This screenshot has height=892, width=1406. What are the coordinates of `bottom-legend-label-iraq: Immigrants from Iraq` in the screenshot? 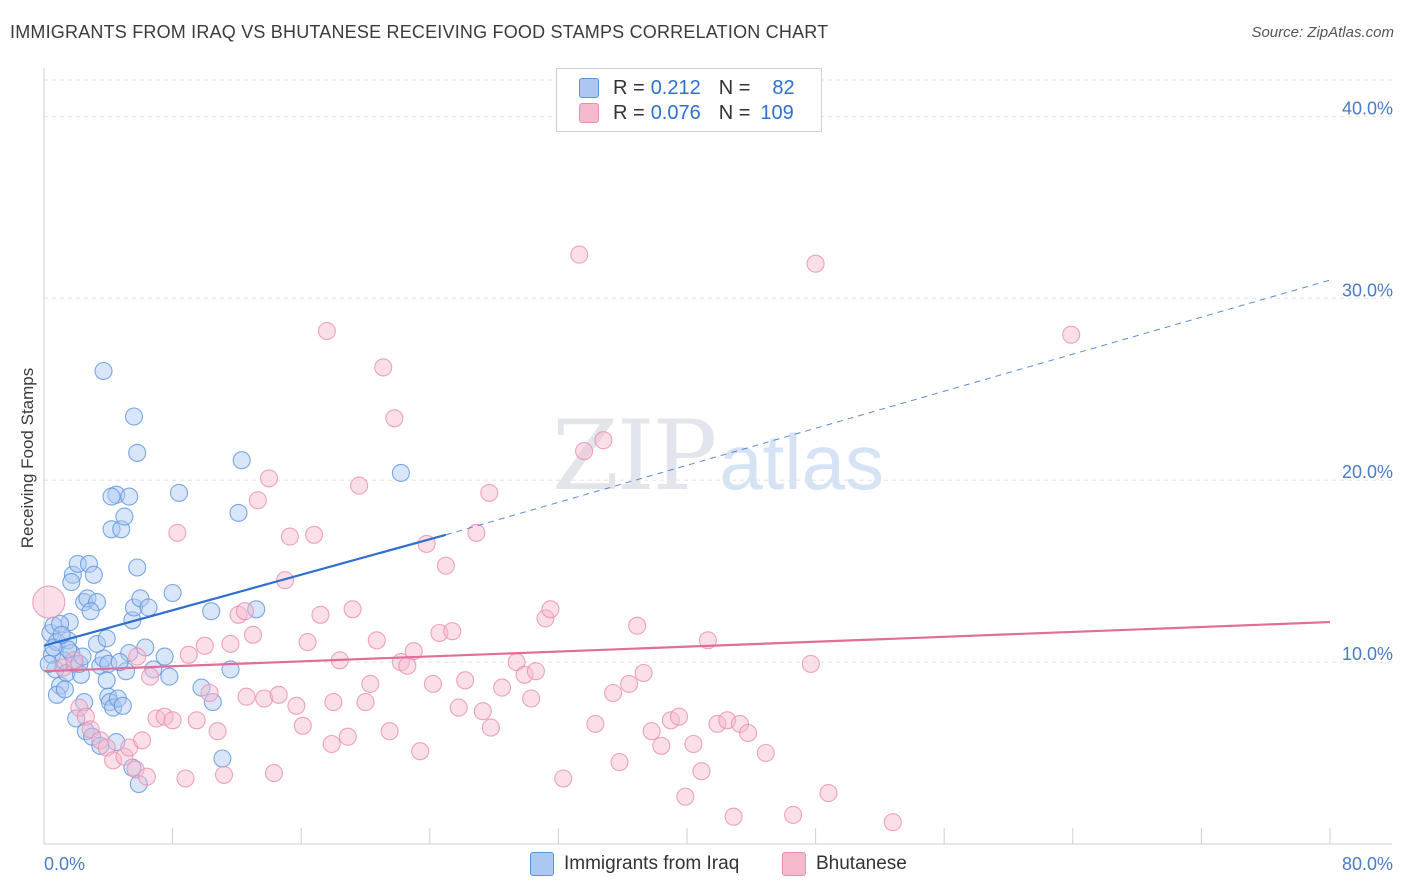 It's located at (652, 863).